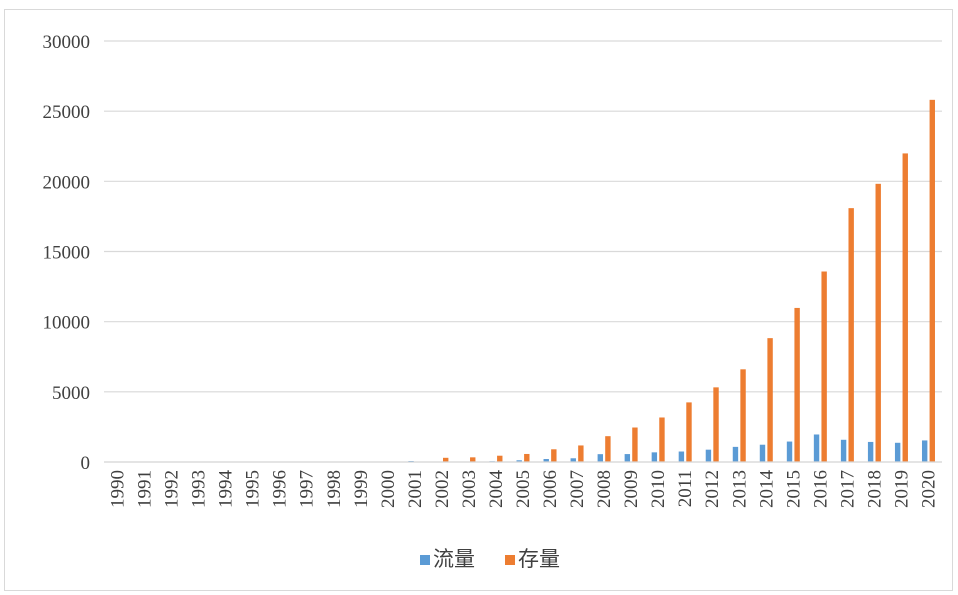 This screenshot has width=958, height=595. I want to click on bar-stock-2016, so click(824, 366).